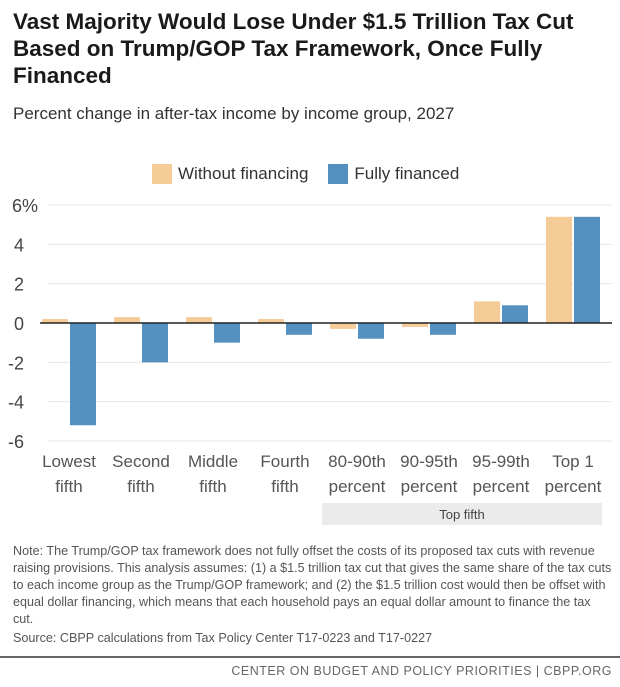 This screenshot has height=687, width=620. What do you see at coordinates (69, 461) in the screenshot?
I see `x-tick-label: Lowest` at bounding box center [69, 461].